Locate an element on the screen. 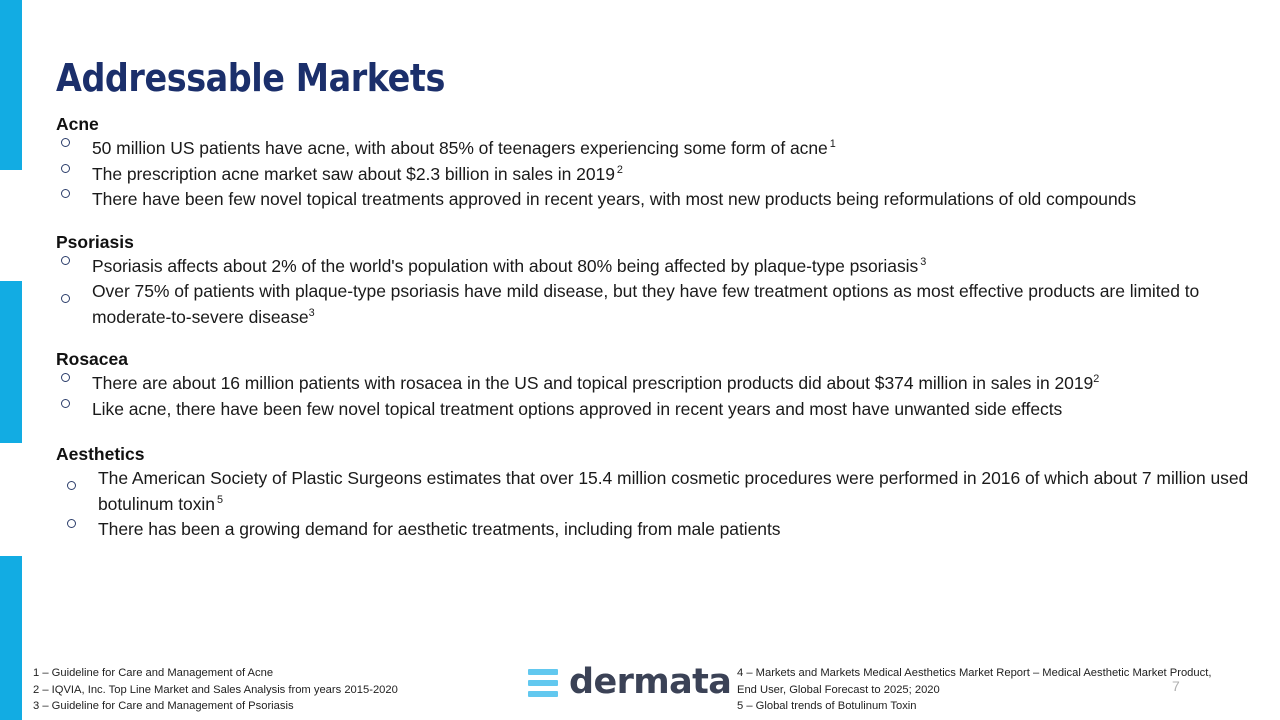  footnote-line: 5 – Global trends of Botulinum Toxin is located at coordinates (827, 706).